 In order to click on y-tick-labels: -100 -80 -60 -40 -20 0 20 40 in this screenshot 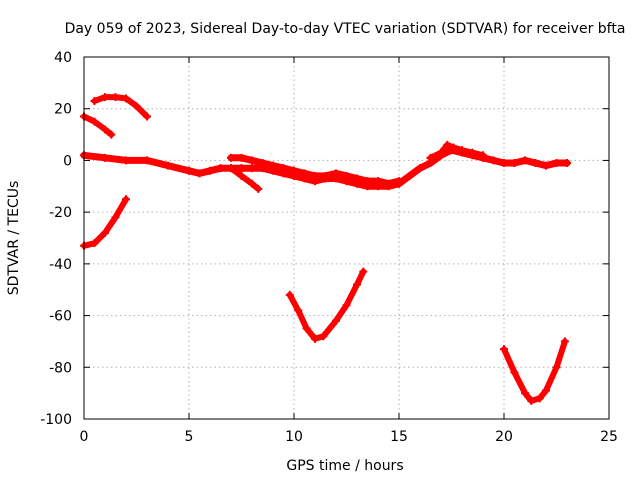, I will do `click(56, 239)`.